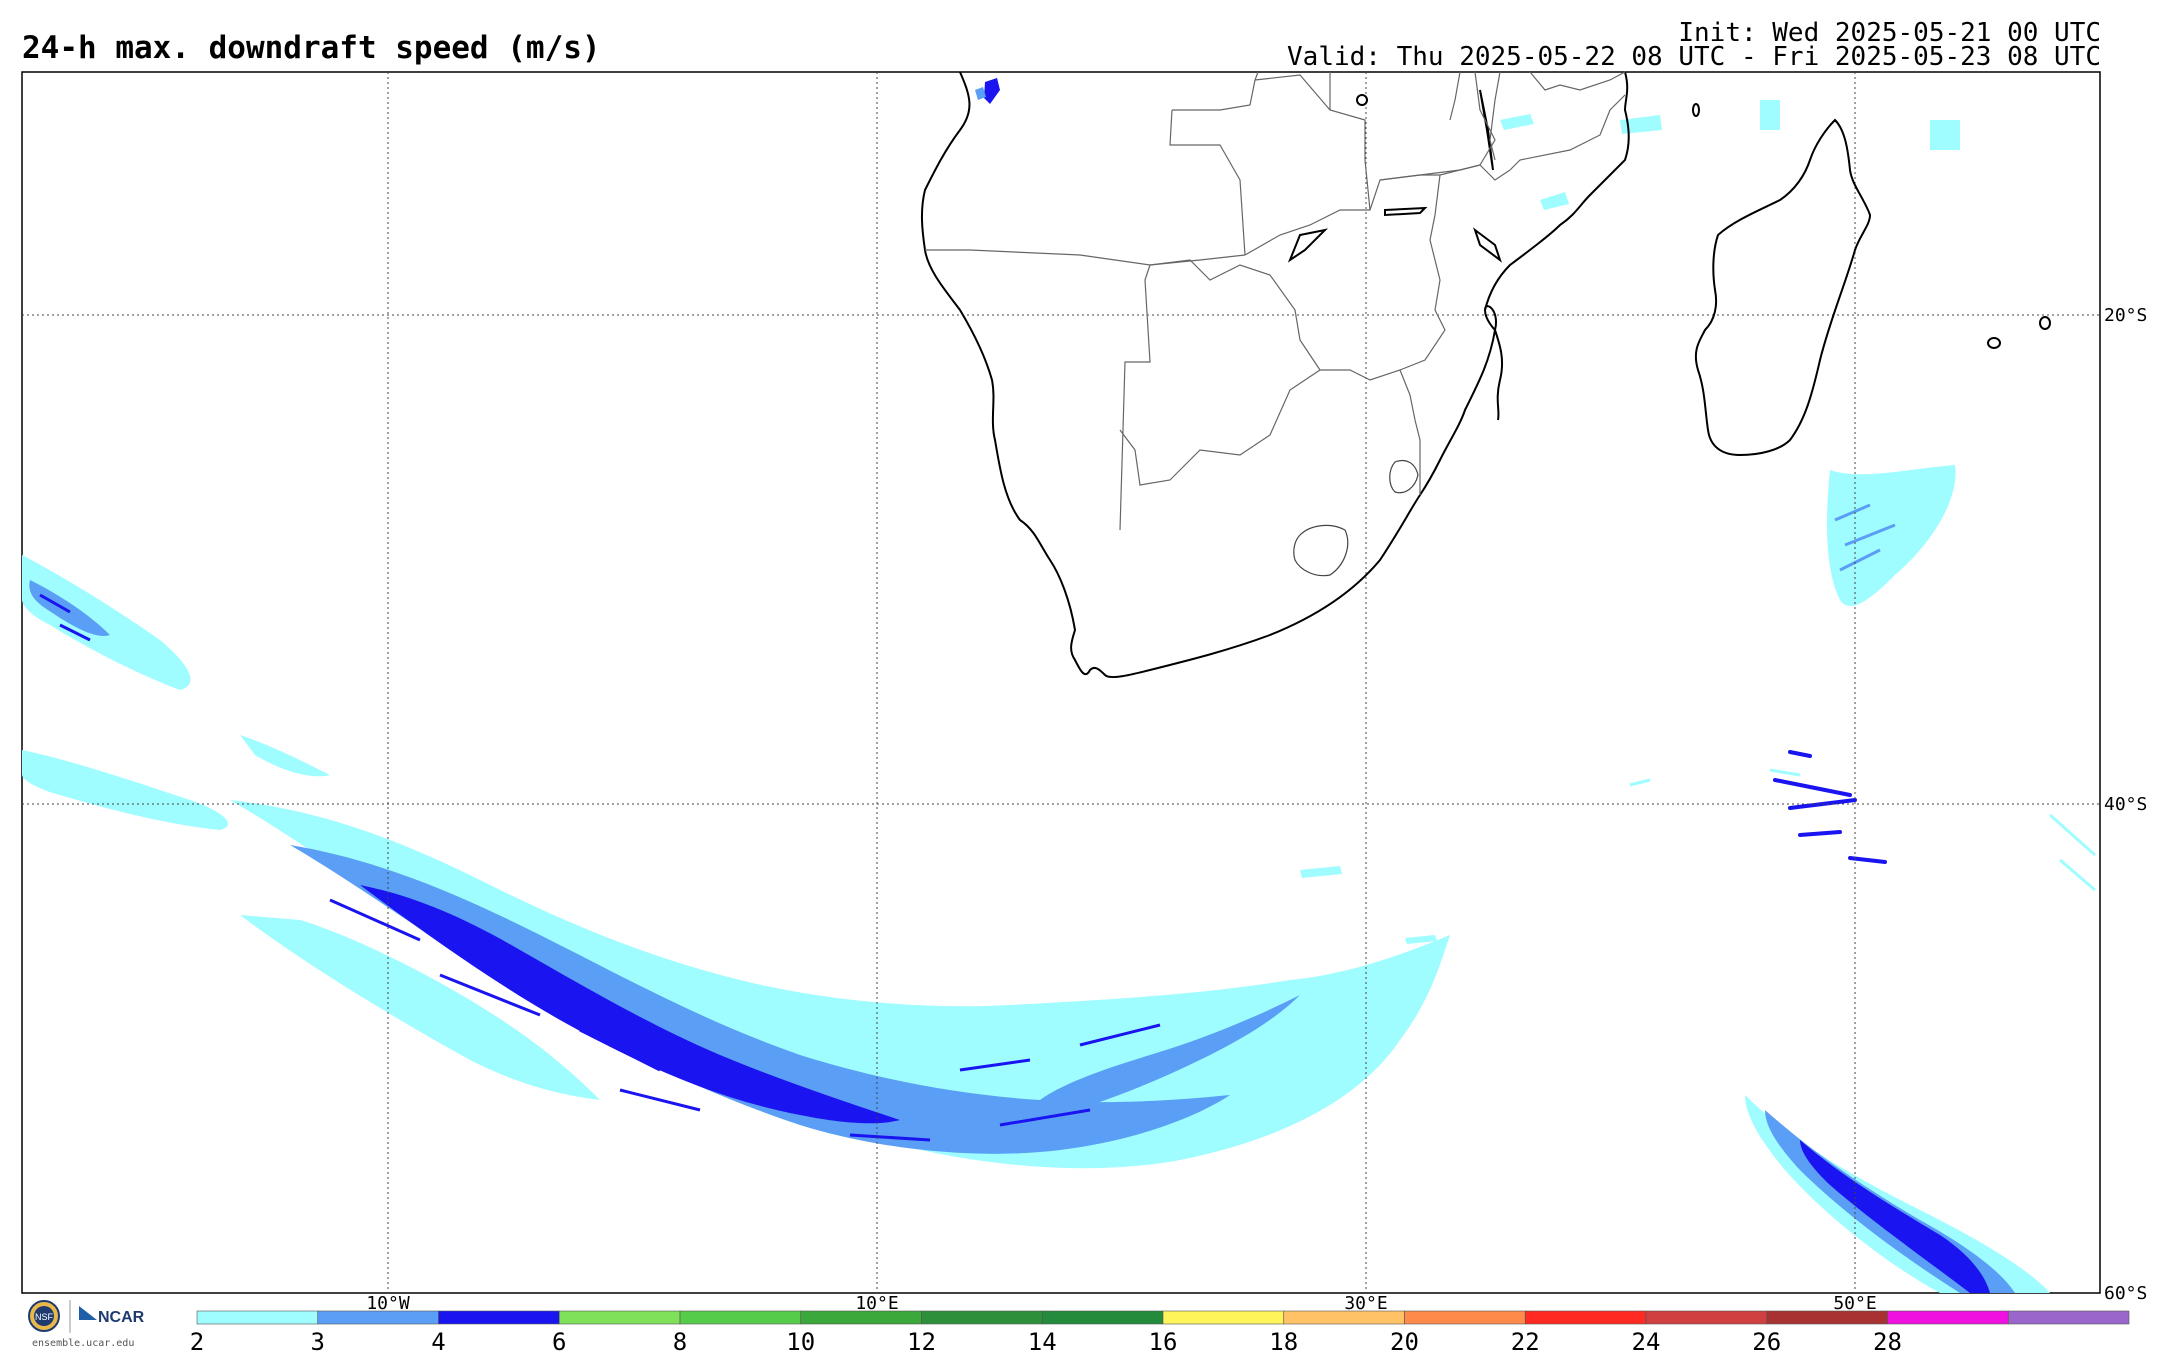 The height and width of the screenshot is (1354, 2160). Describe the element at coordinates (921, 1341) in the screenshot. I see `colorbar-tick-label: 12` at that location.